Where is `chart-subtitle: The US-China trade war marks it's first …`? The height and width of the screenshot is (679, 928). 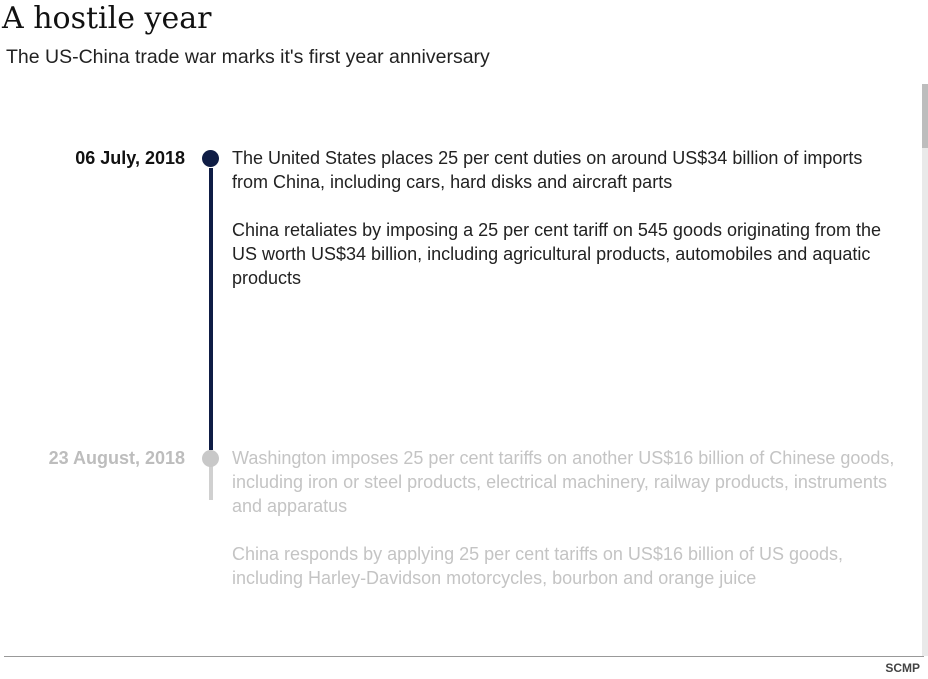 chart-subtitle: The US-China trade war marks it's first … is located at coordinates (248, 57).